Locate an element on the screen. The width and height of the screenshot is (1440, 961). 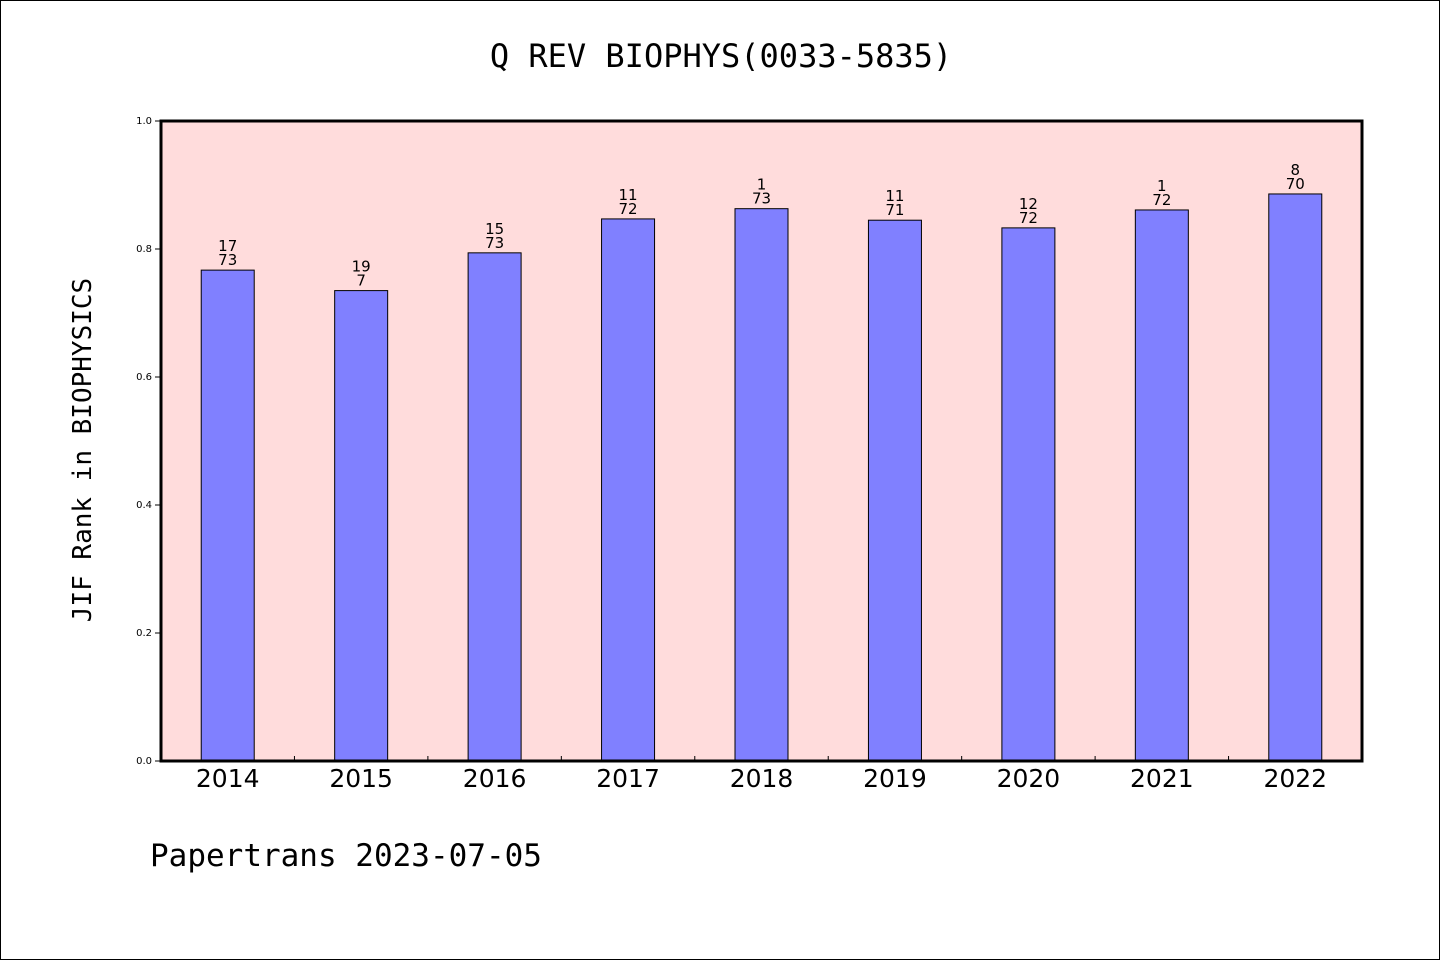
bar-label-total: 7 is located at coordinates (361, 281).